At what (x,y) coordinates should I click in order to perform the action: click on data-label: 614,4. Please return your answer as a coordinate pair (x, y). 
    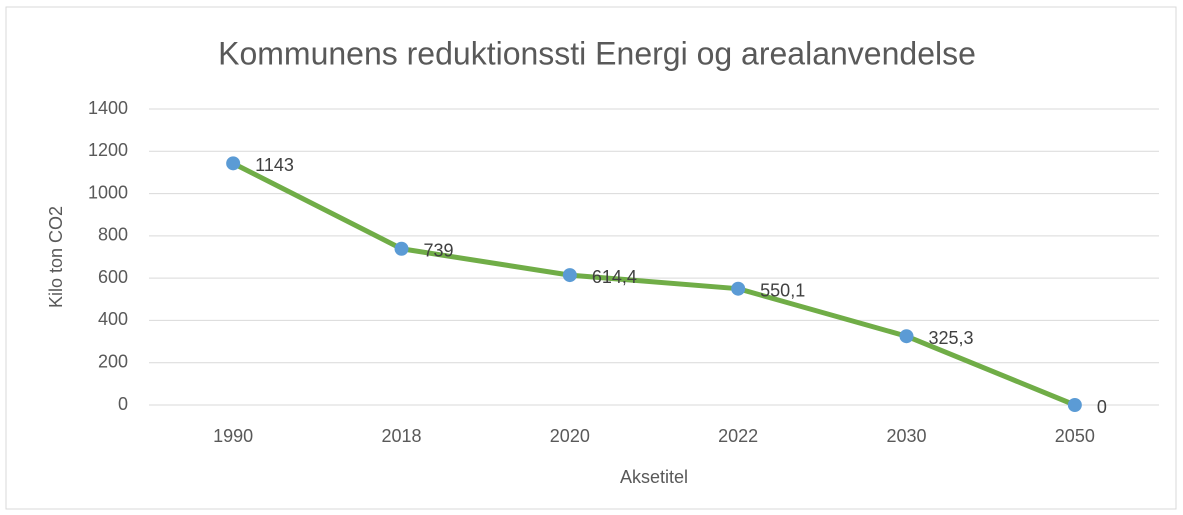
    Looking at the image, I should click on (614, 277).